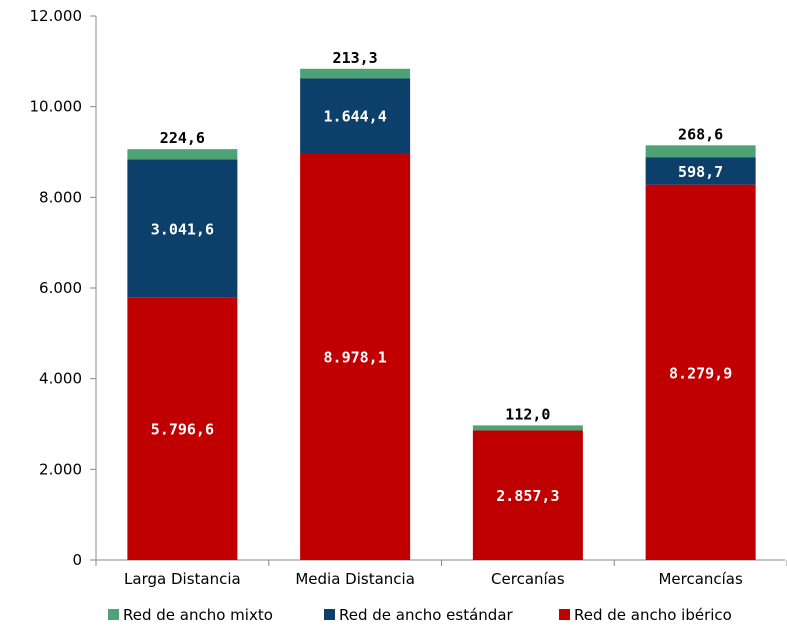 This screenshot has height=633, width=787. I want to click on x-tick-label: Larga Distancia, so click(182, 579).